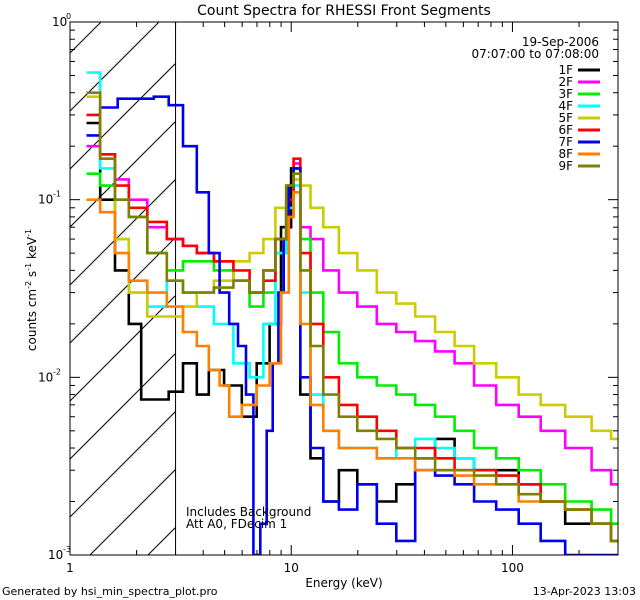 This screenshot has height=600, width=640. I want to click on y-tick-exp: -1, so click(57, 194).